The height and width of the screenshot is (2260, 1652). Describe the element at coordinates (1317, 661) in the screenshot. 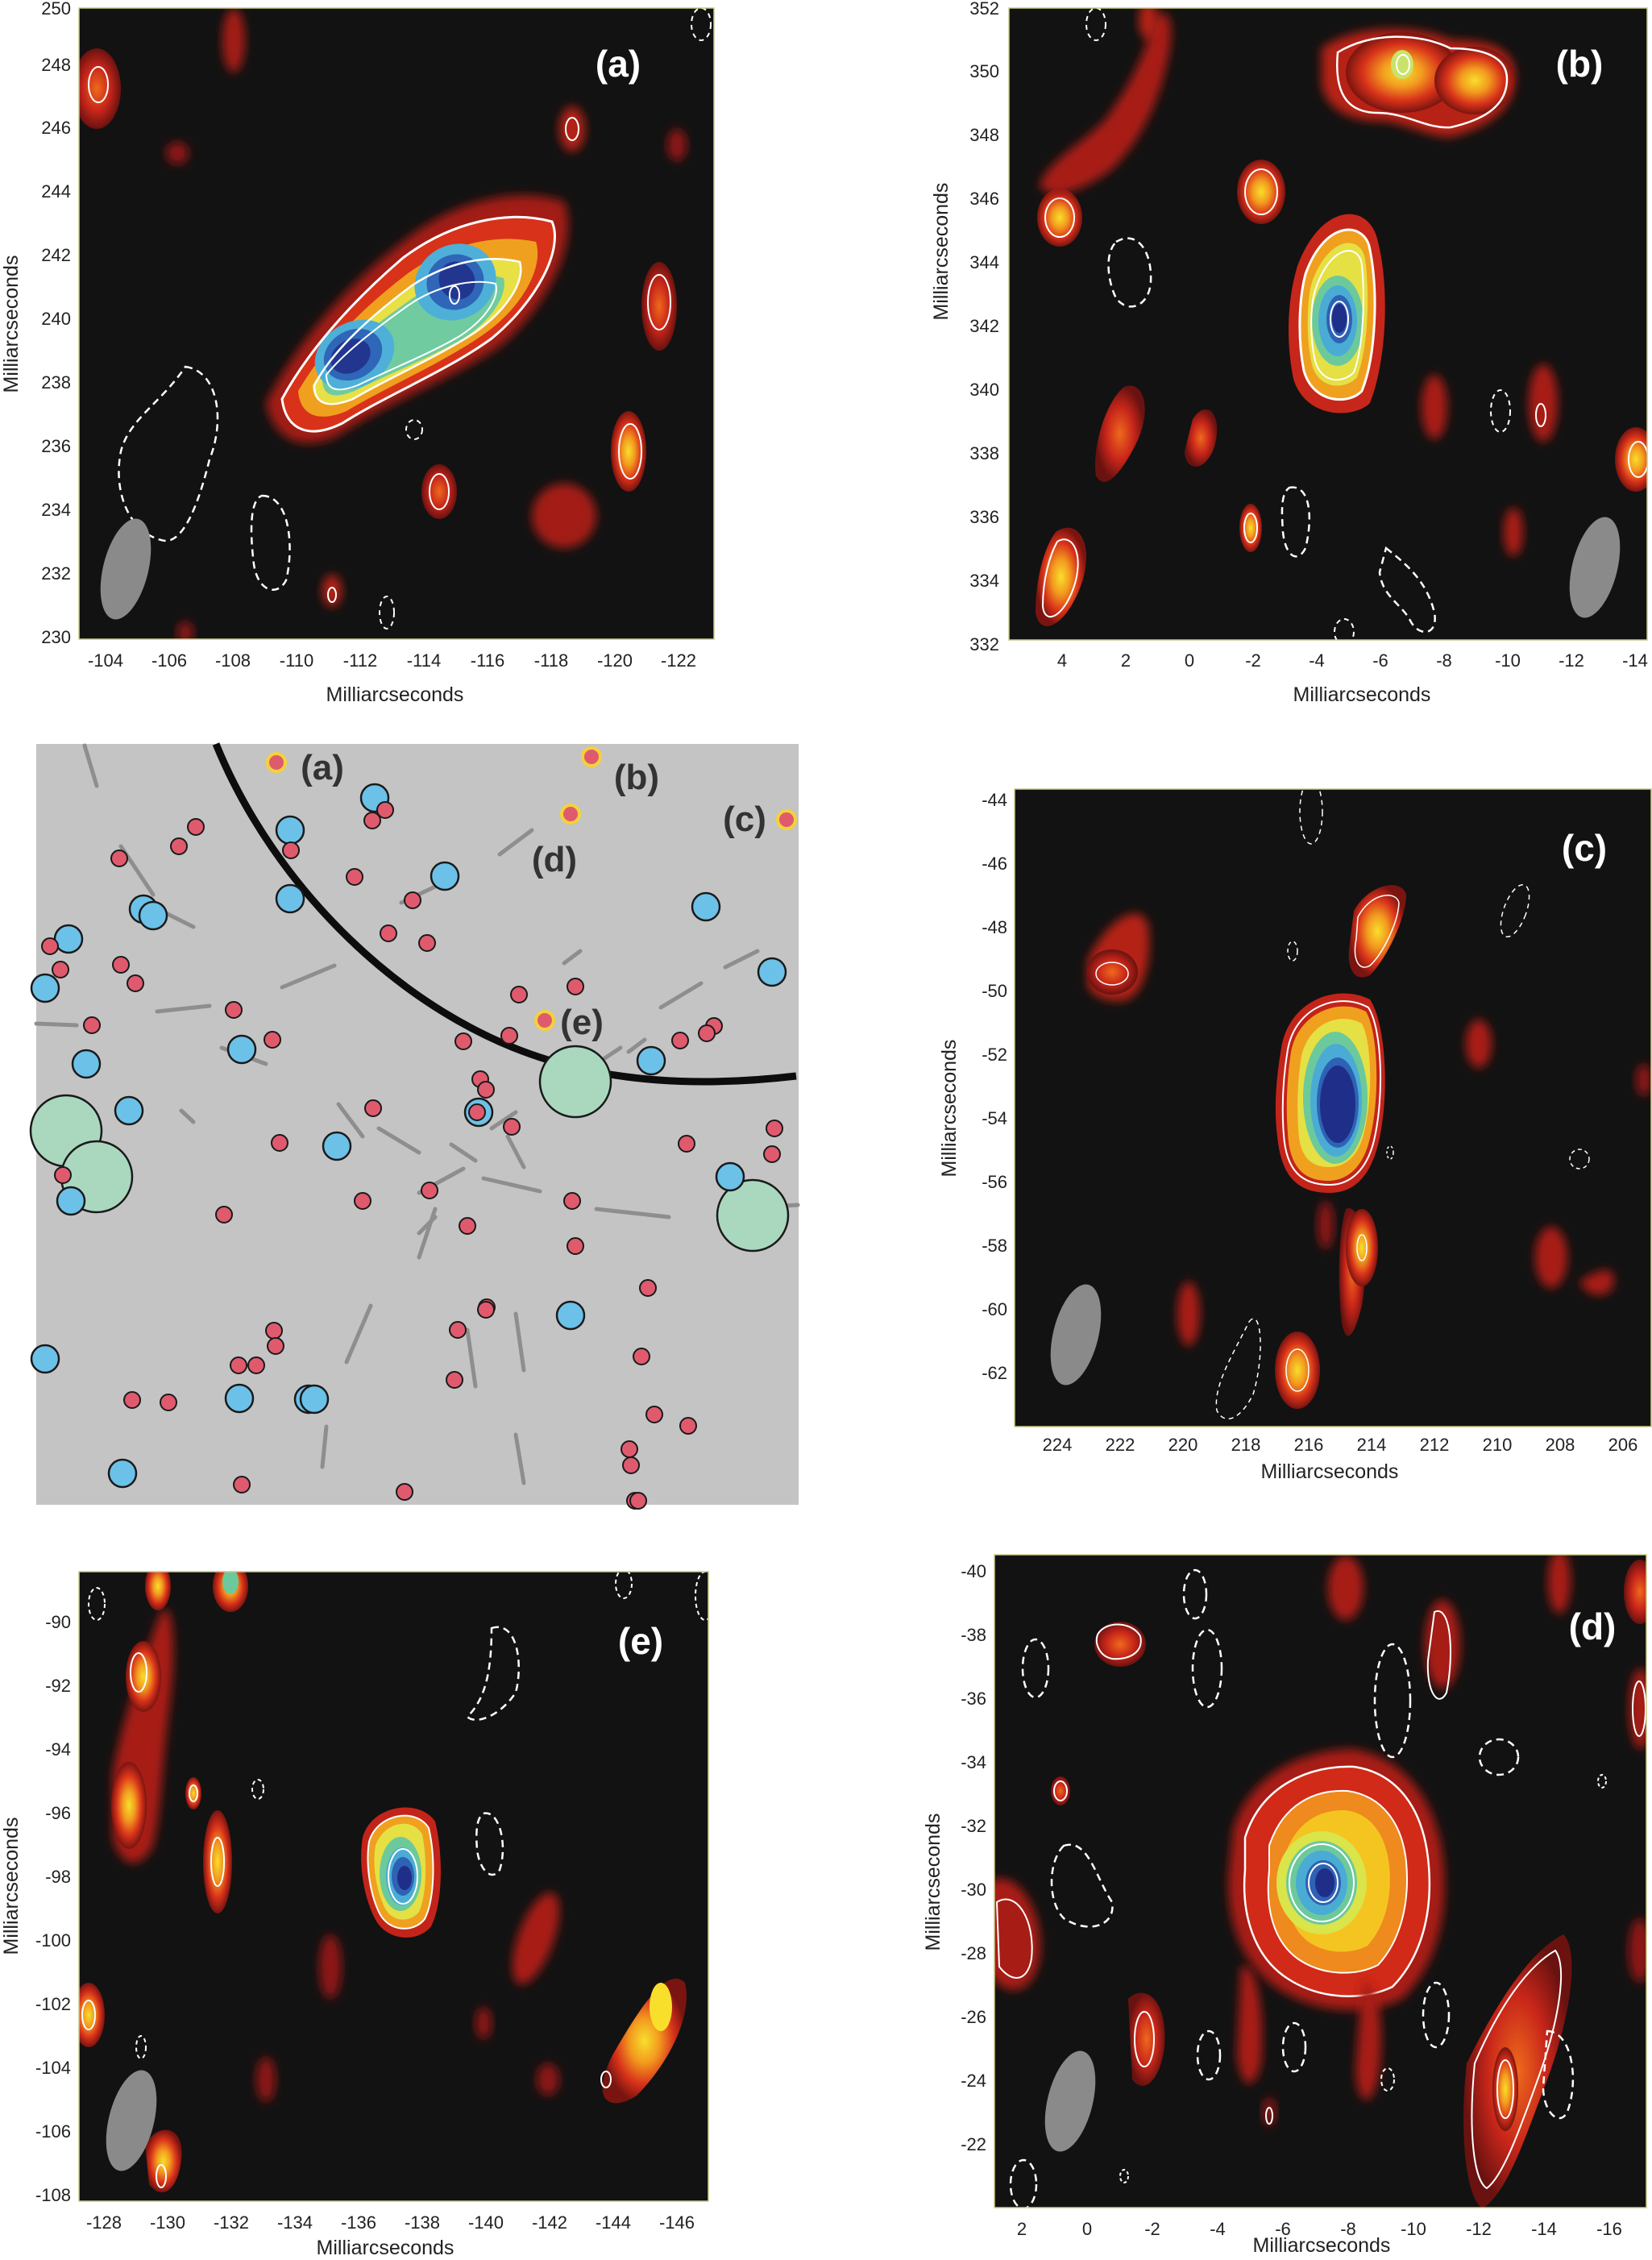

I see `panel-b-x-tick: -4` at that location.